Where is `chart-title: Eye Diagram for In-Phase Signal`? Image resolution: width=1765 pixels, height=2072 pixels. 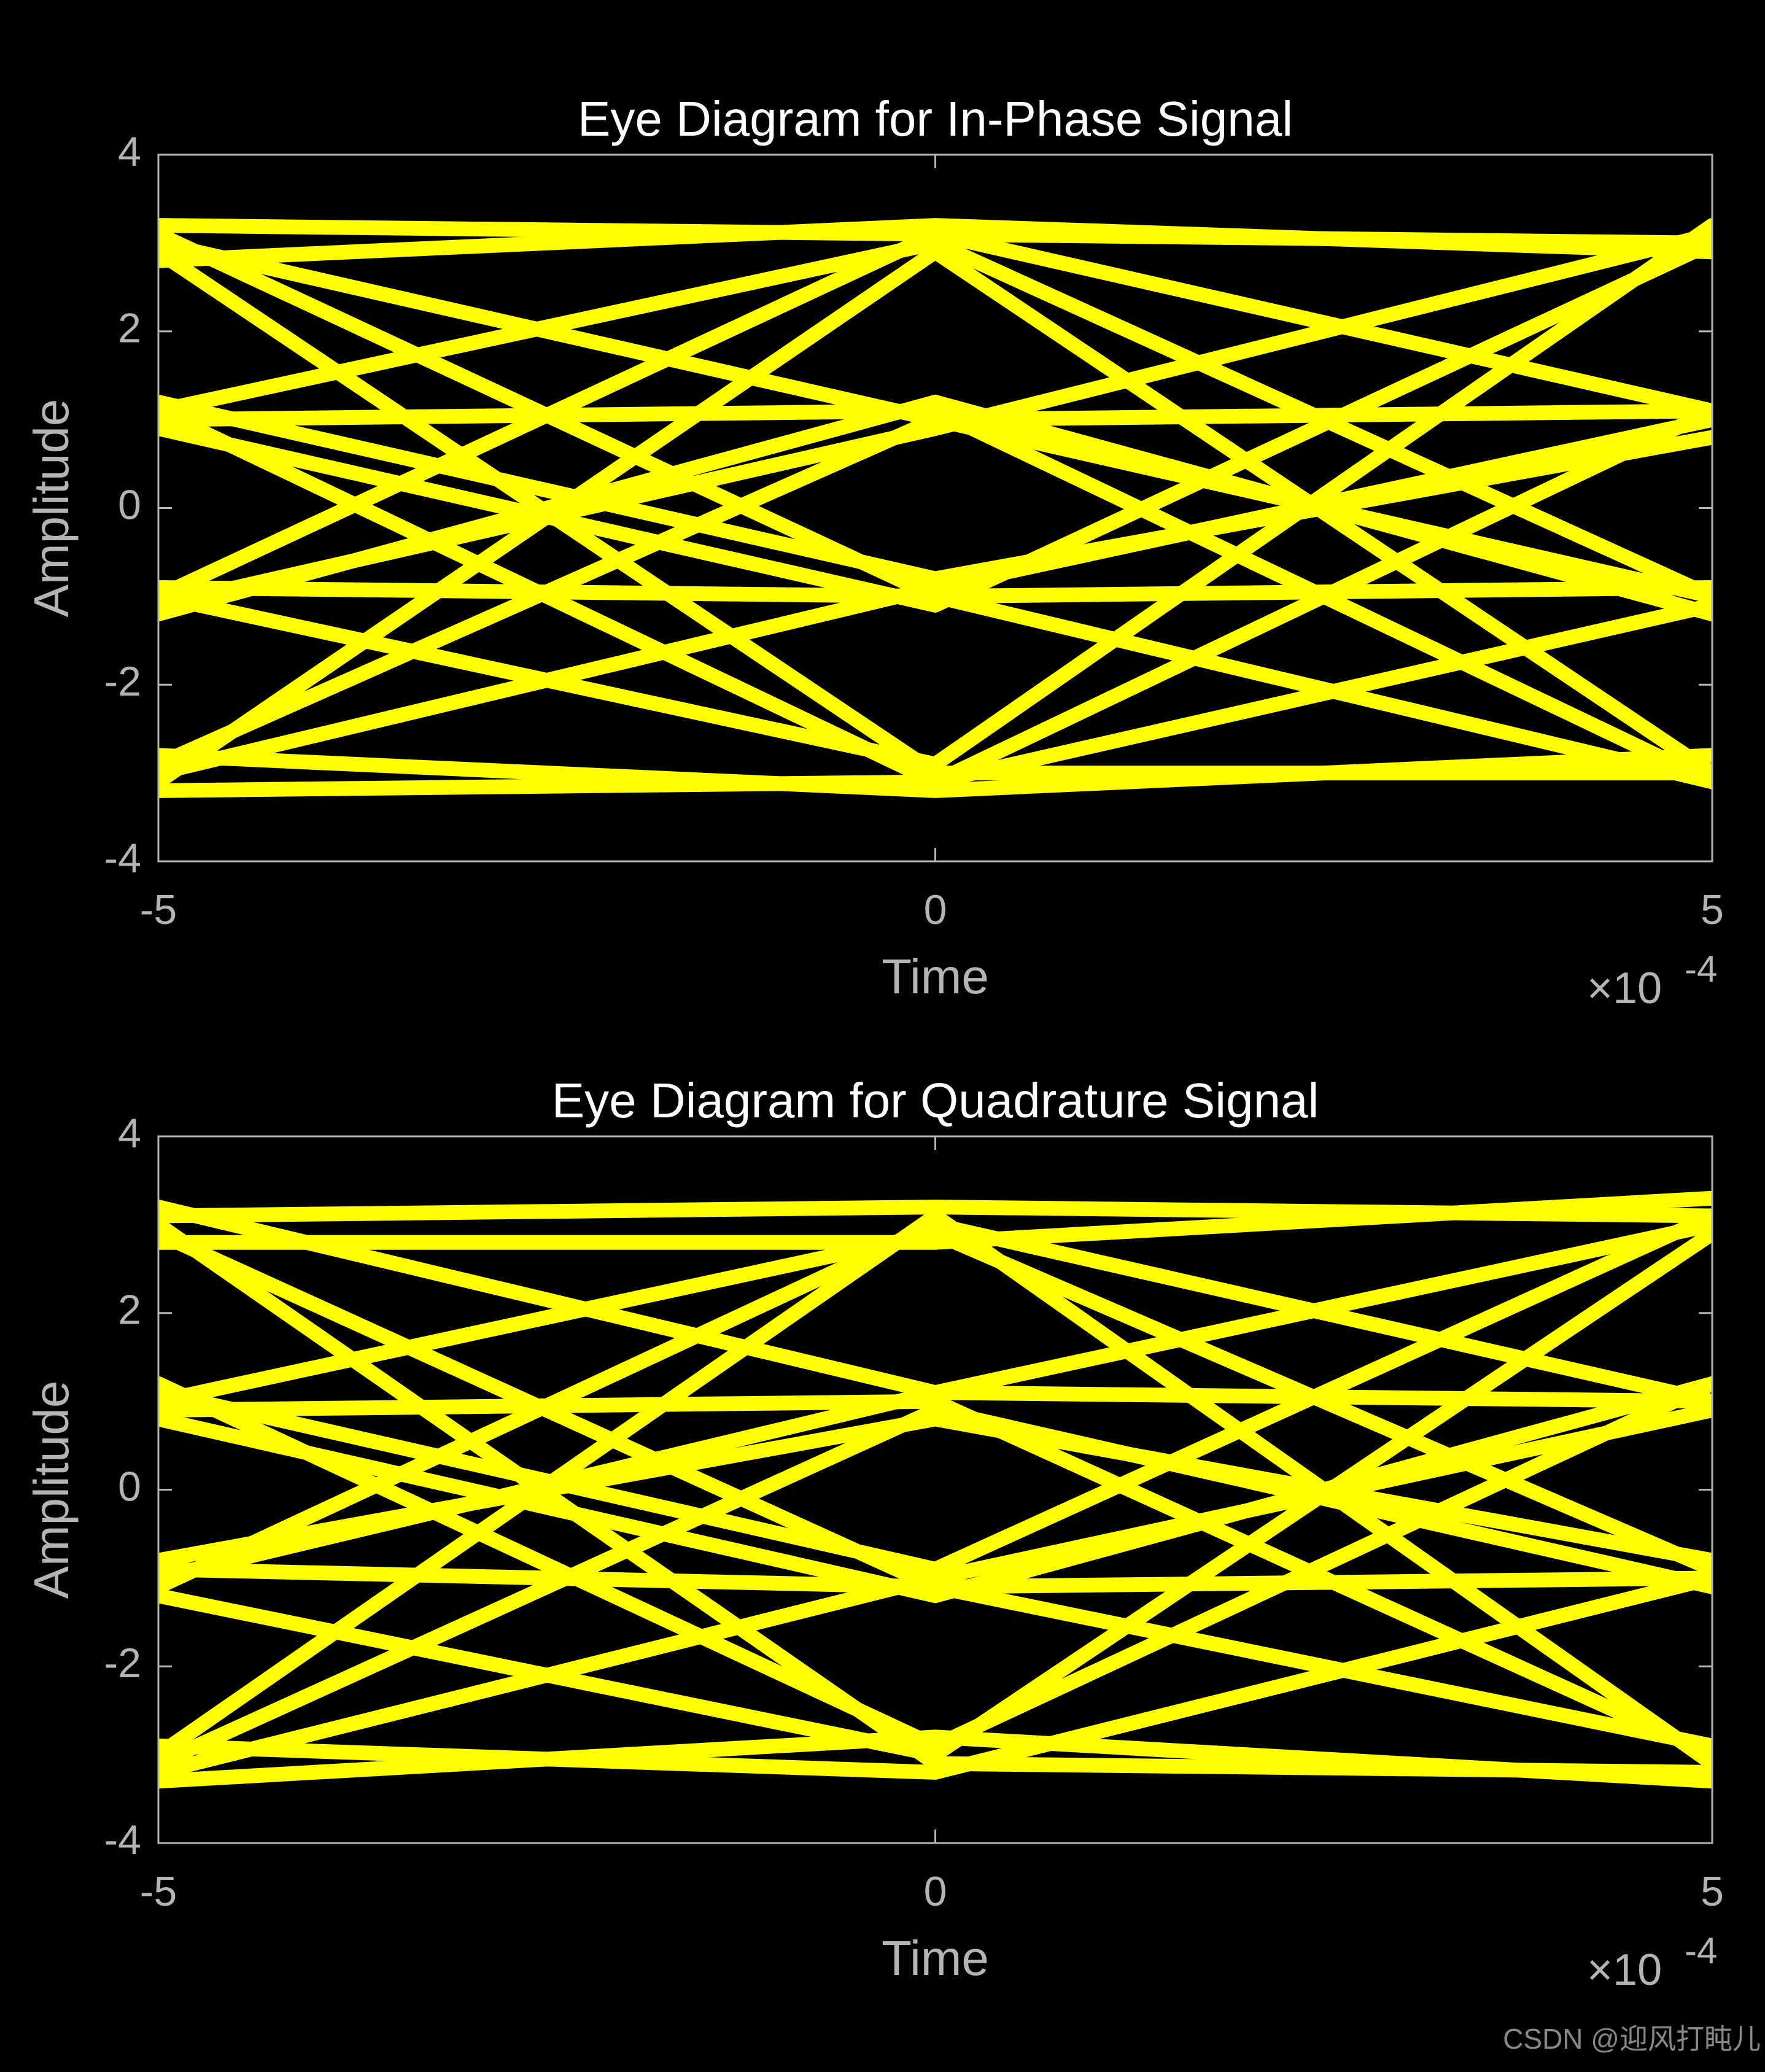
chart-title: Eye Diagram for In-Phase Signal is located at coordinates (936, 118).